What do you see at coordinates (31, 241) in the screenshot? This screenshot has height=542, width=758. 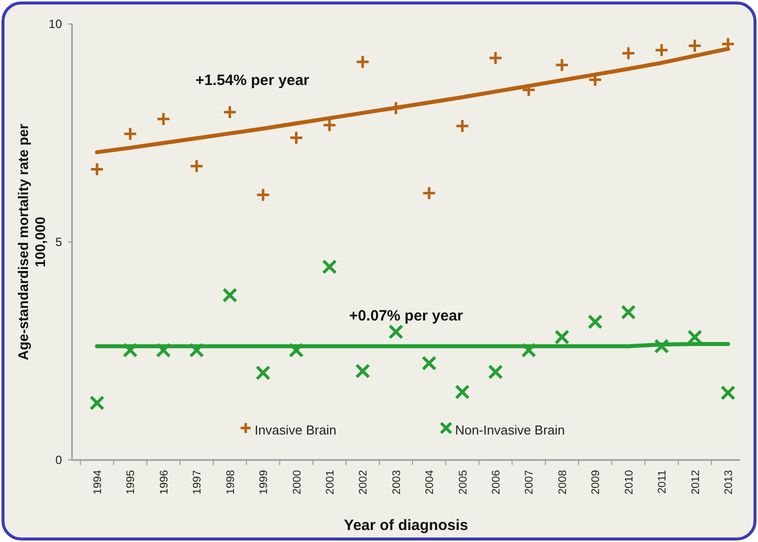 I see `y-axis-title: Age-standardised mortality rate per 100,000` at bounding box center [31, 241].